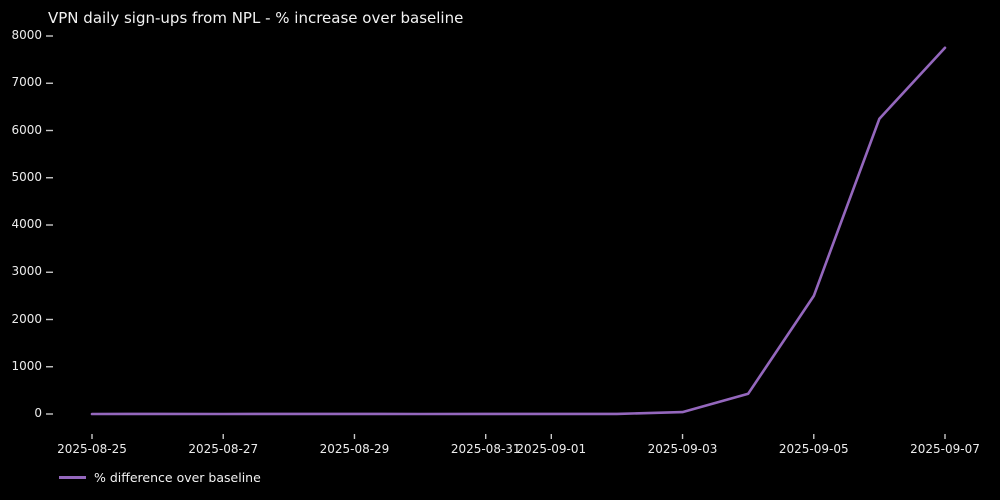  What do you see at coordinates (92, 449) in the screenshot?
I see `x-tick-label: 2025-08-25` at bounding box center [92, 449].